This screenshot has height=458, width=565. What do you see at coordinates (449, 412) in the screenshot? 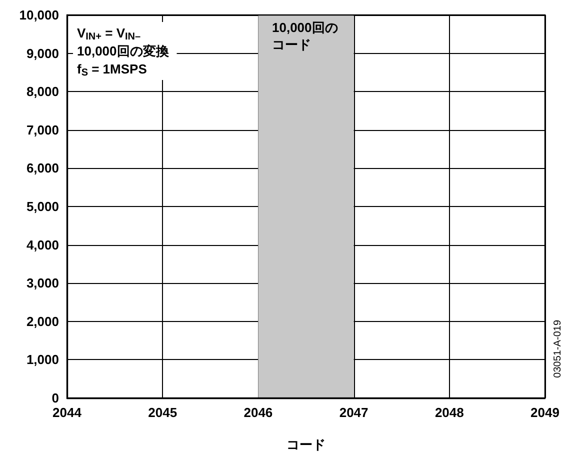
I see `x-tick-label: 2048` at bounding box center [449, 412].